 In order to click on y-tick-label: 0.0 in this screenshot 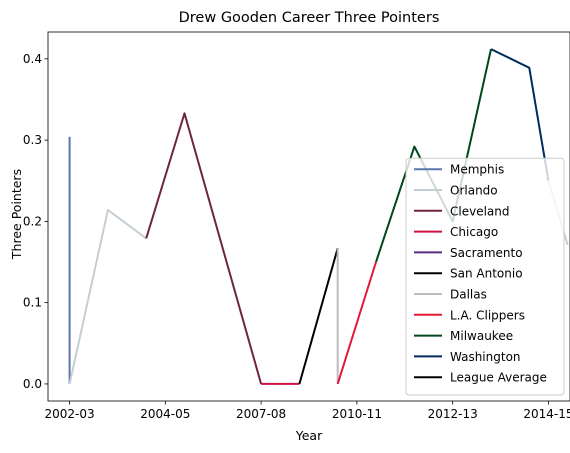, I will do `click(32, 384)`.